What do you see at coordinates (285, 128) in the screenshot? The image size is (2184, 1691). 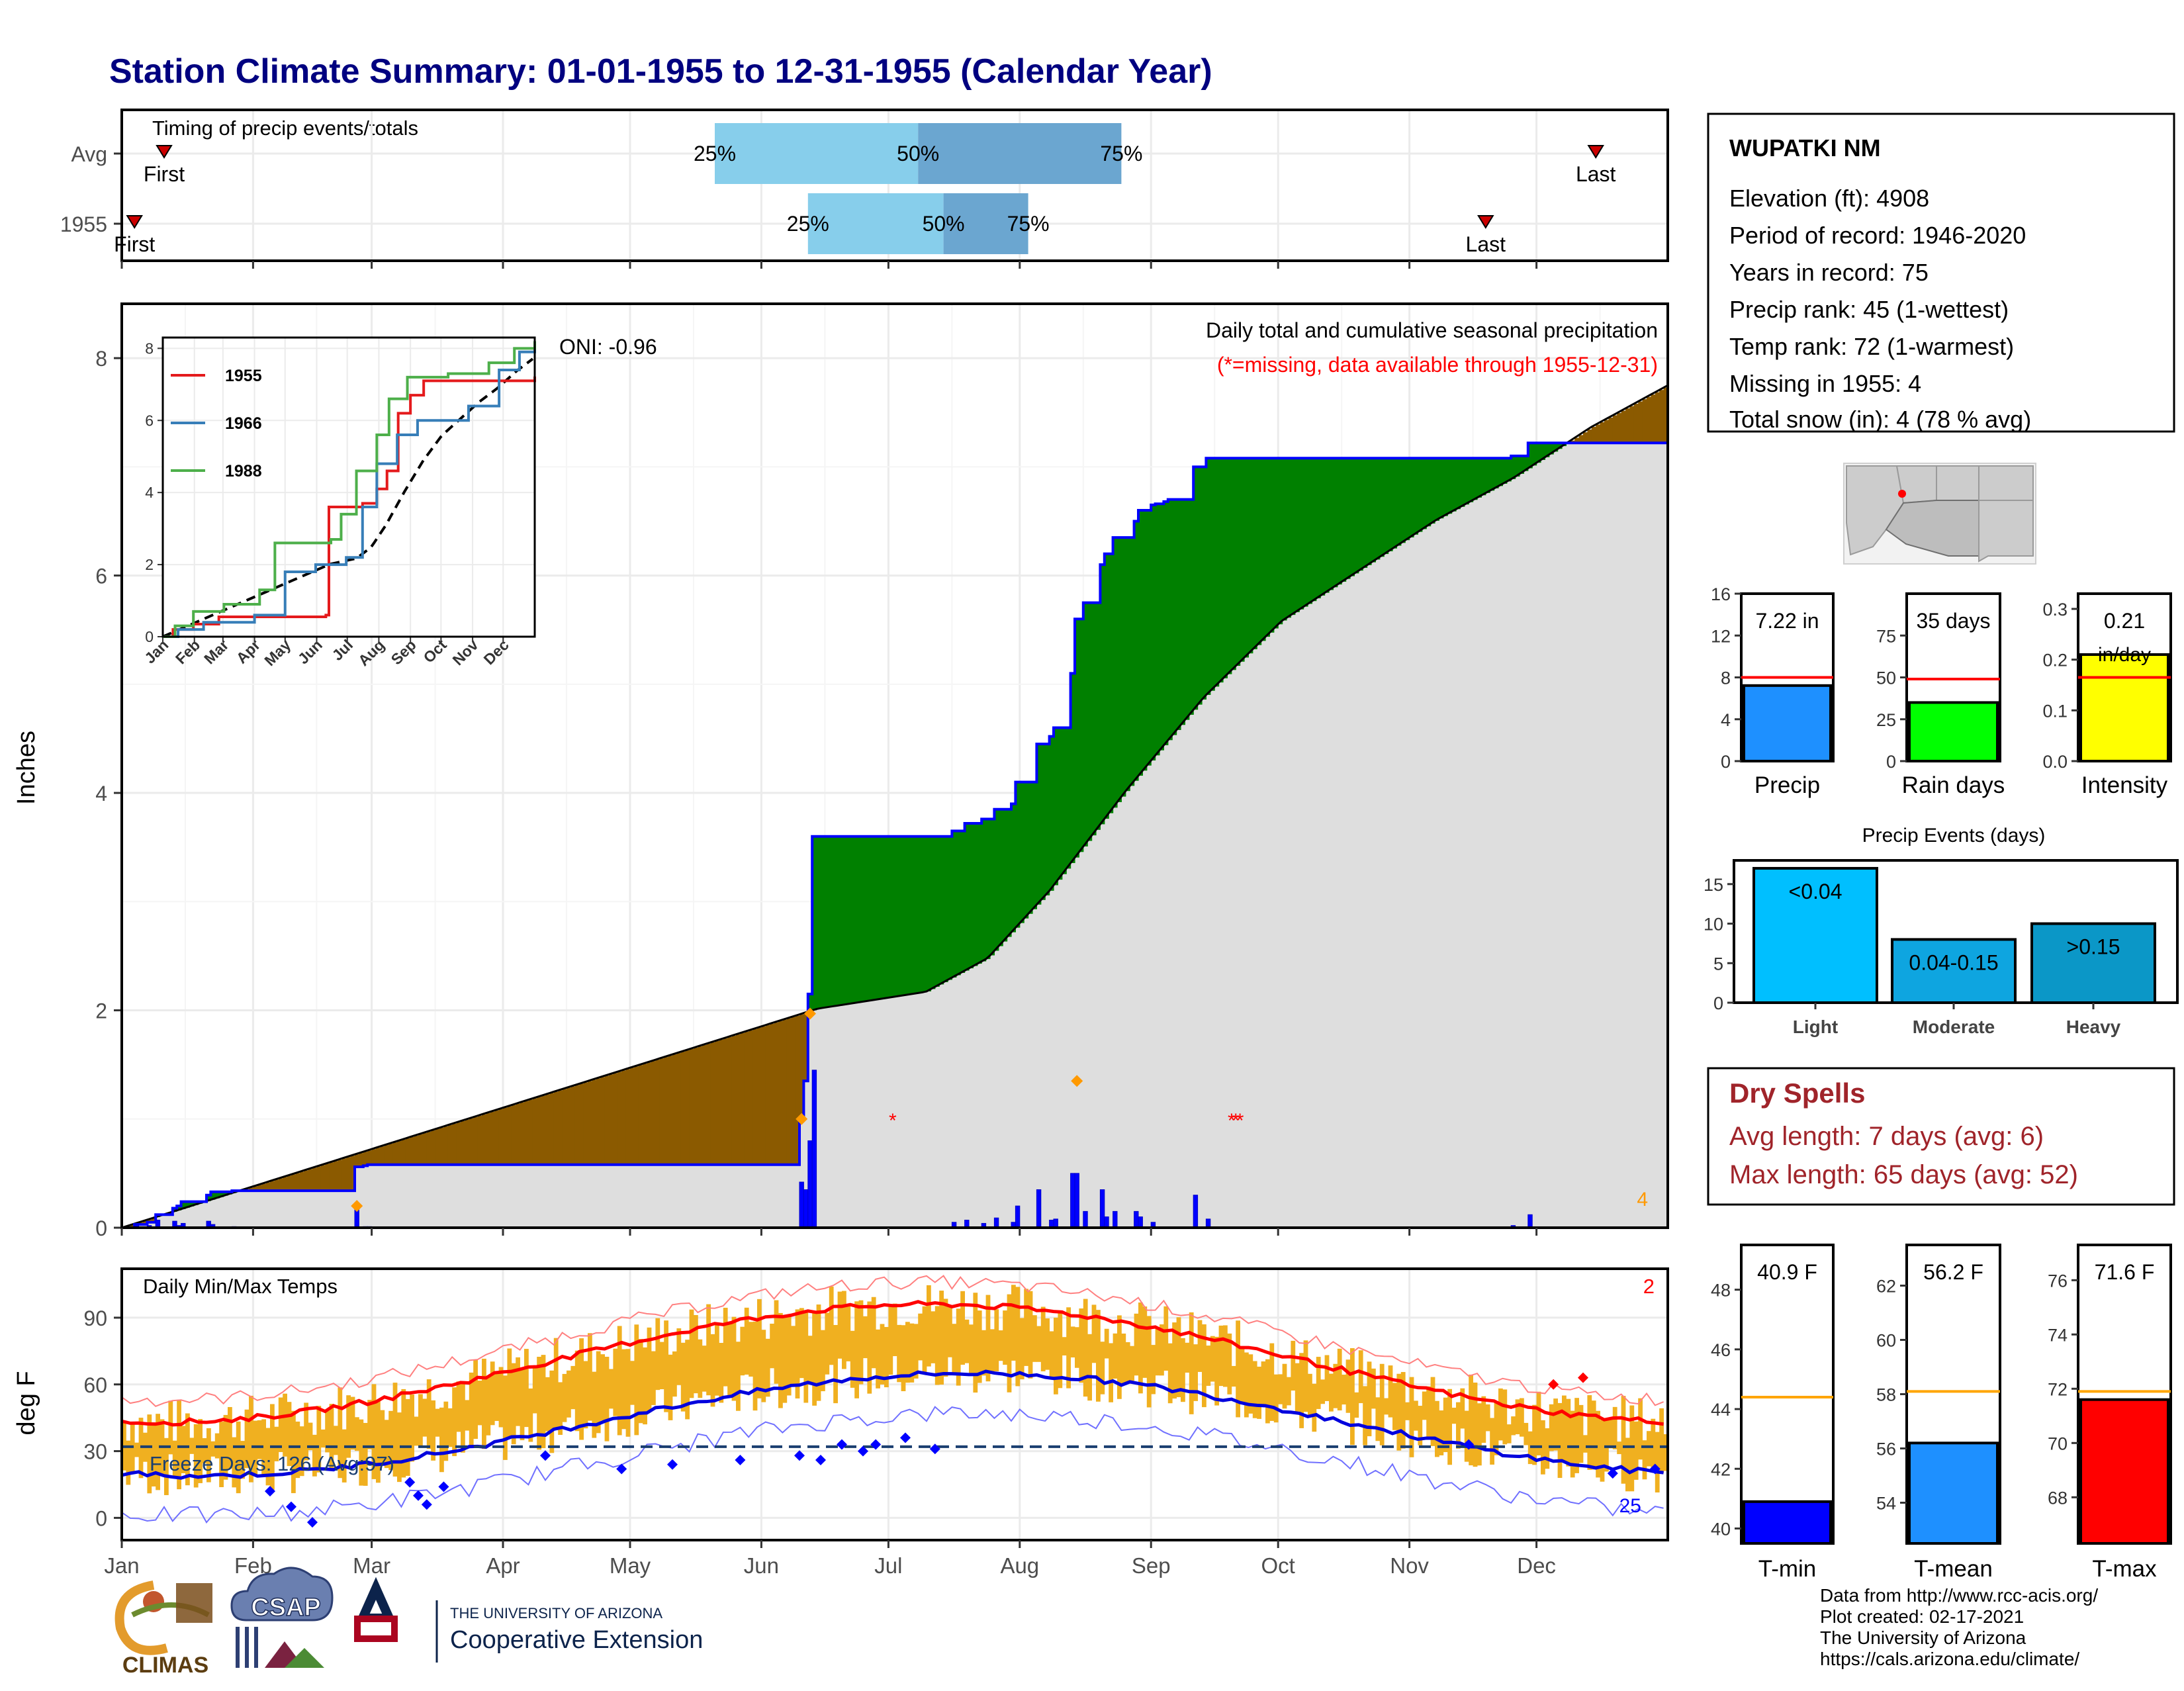 I see `timing-label: Timing of precip events/totals` at bounding box center [285, 128].